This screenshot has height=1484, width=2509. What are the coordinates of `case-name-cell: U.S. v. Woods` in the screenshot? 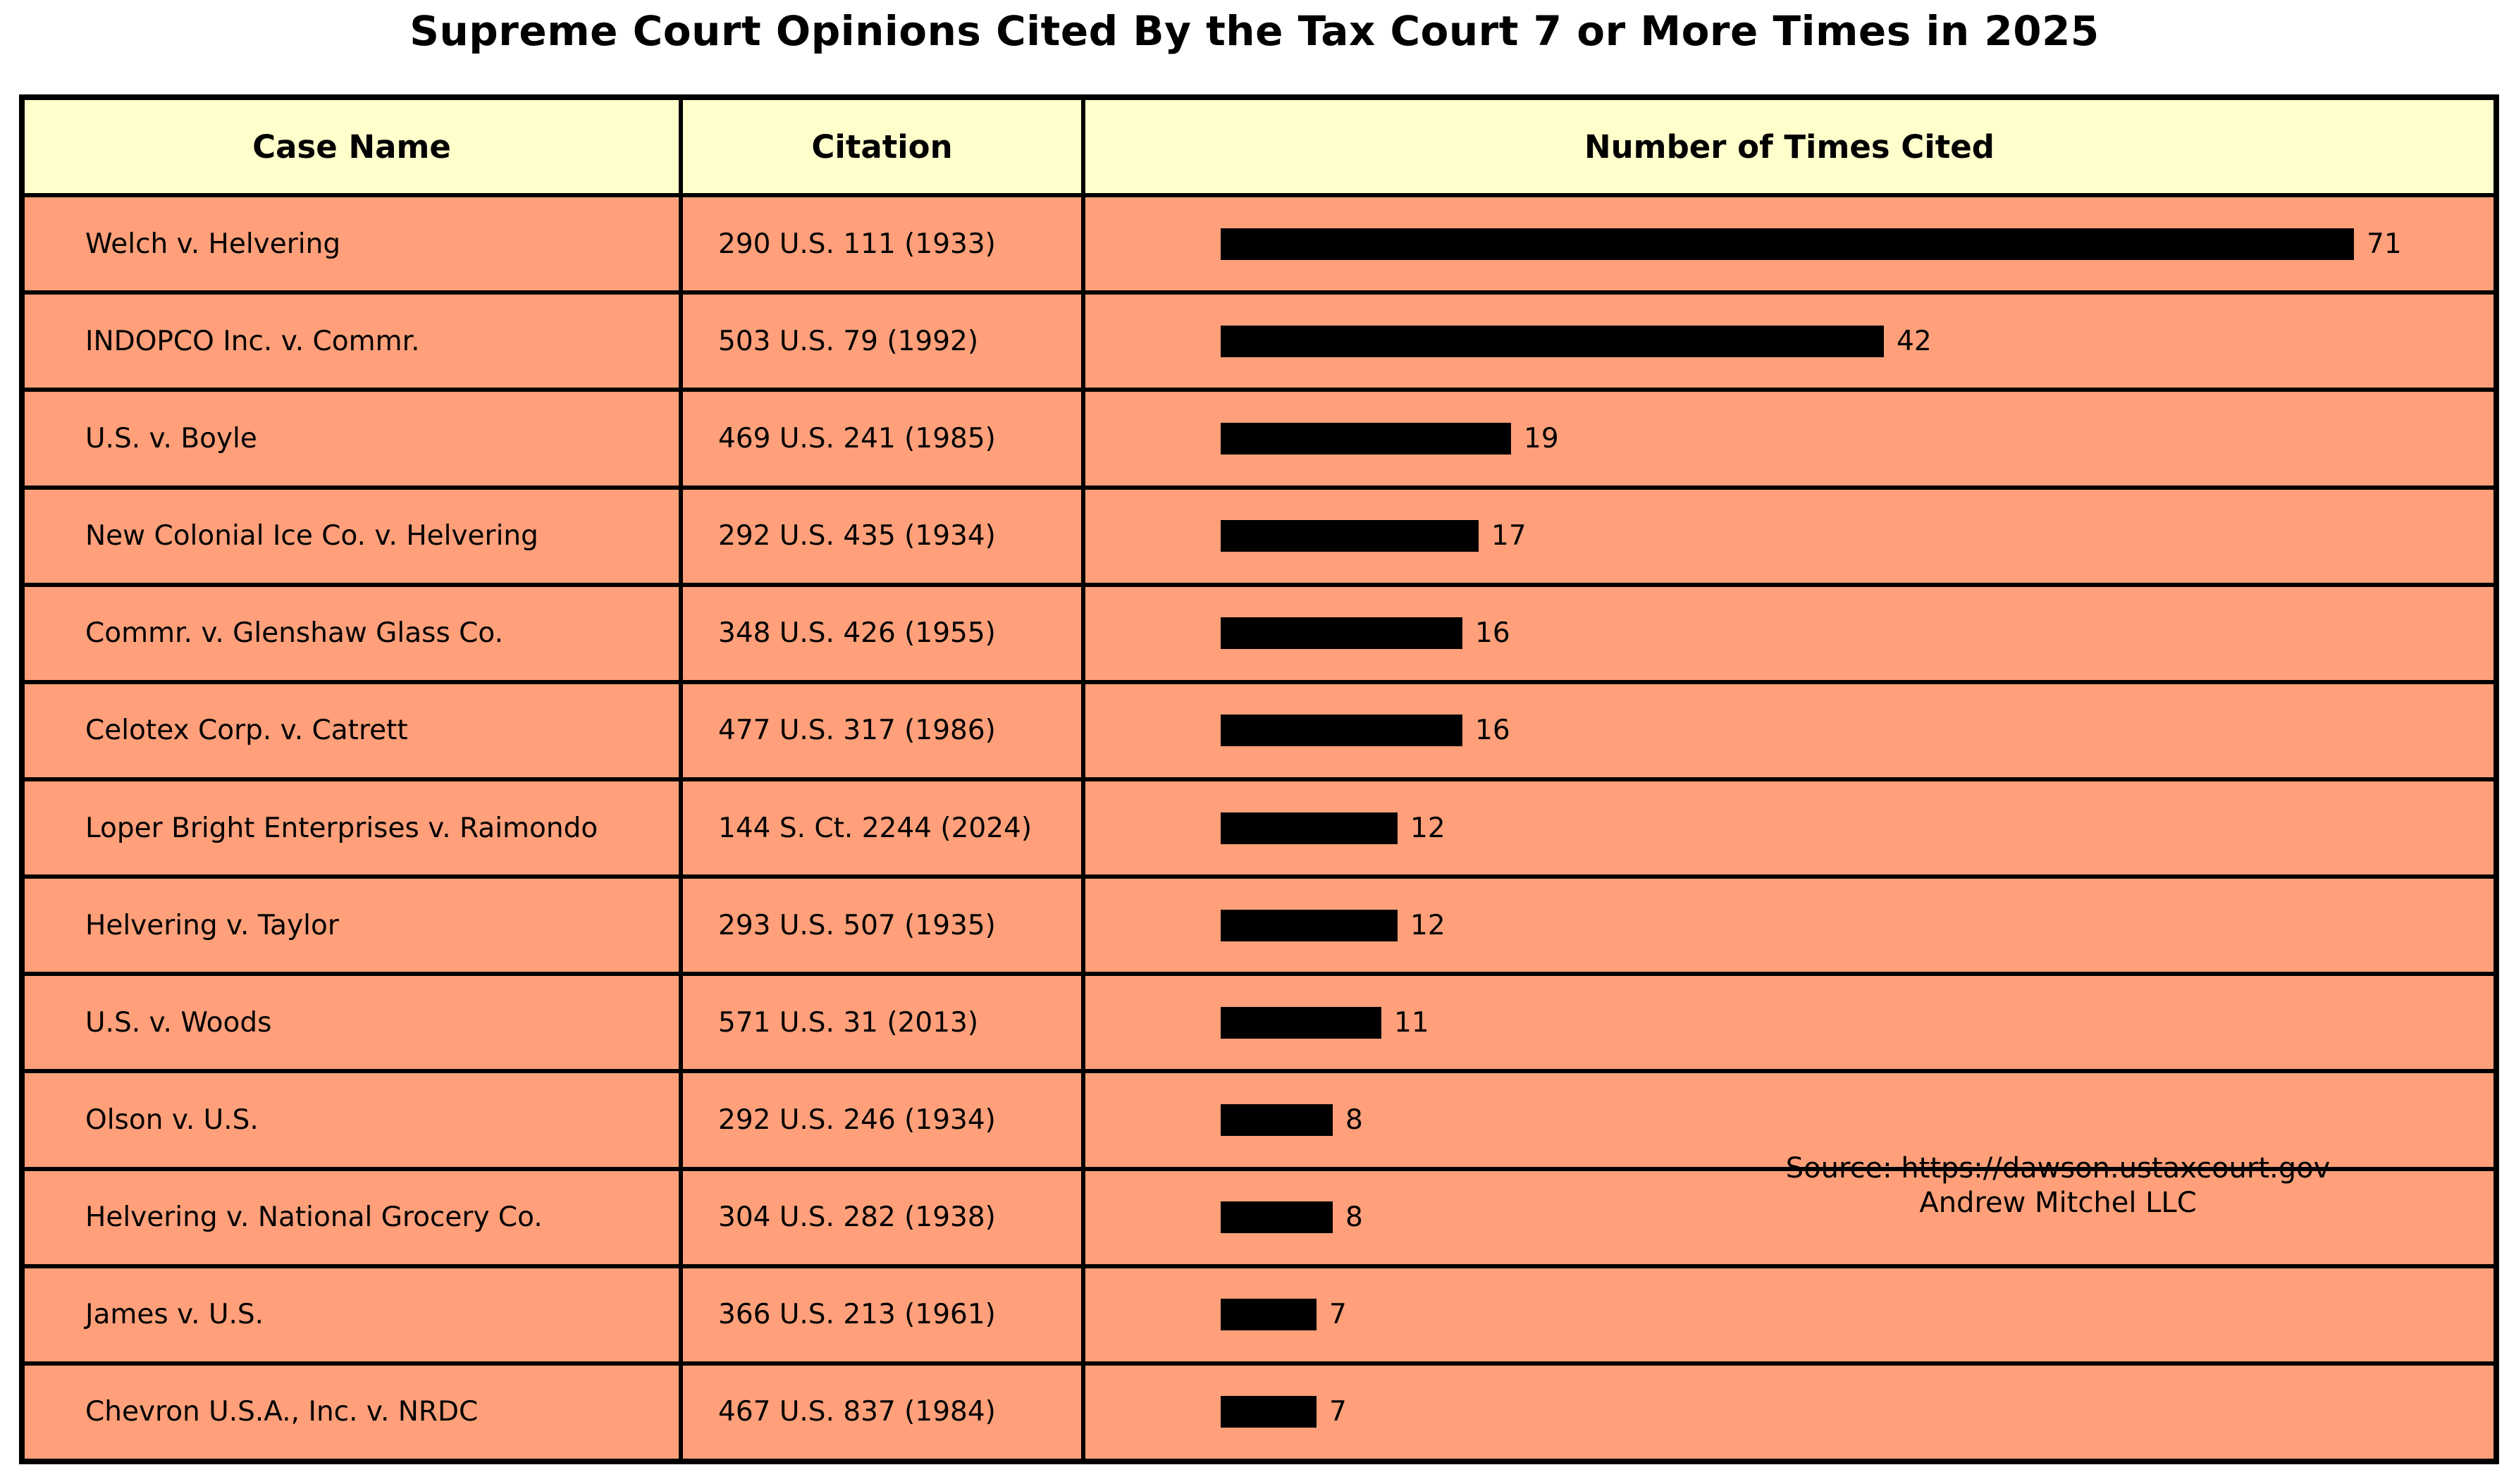 It's located at (352, 1023).